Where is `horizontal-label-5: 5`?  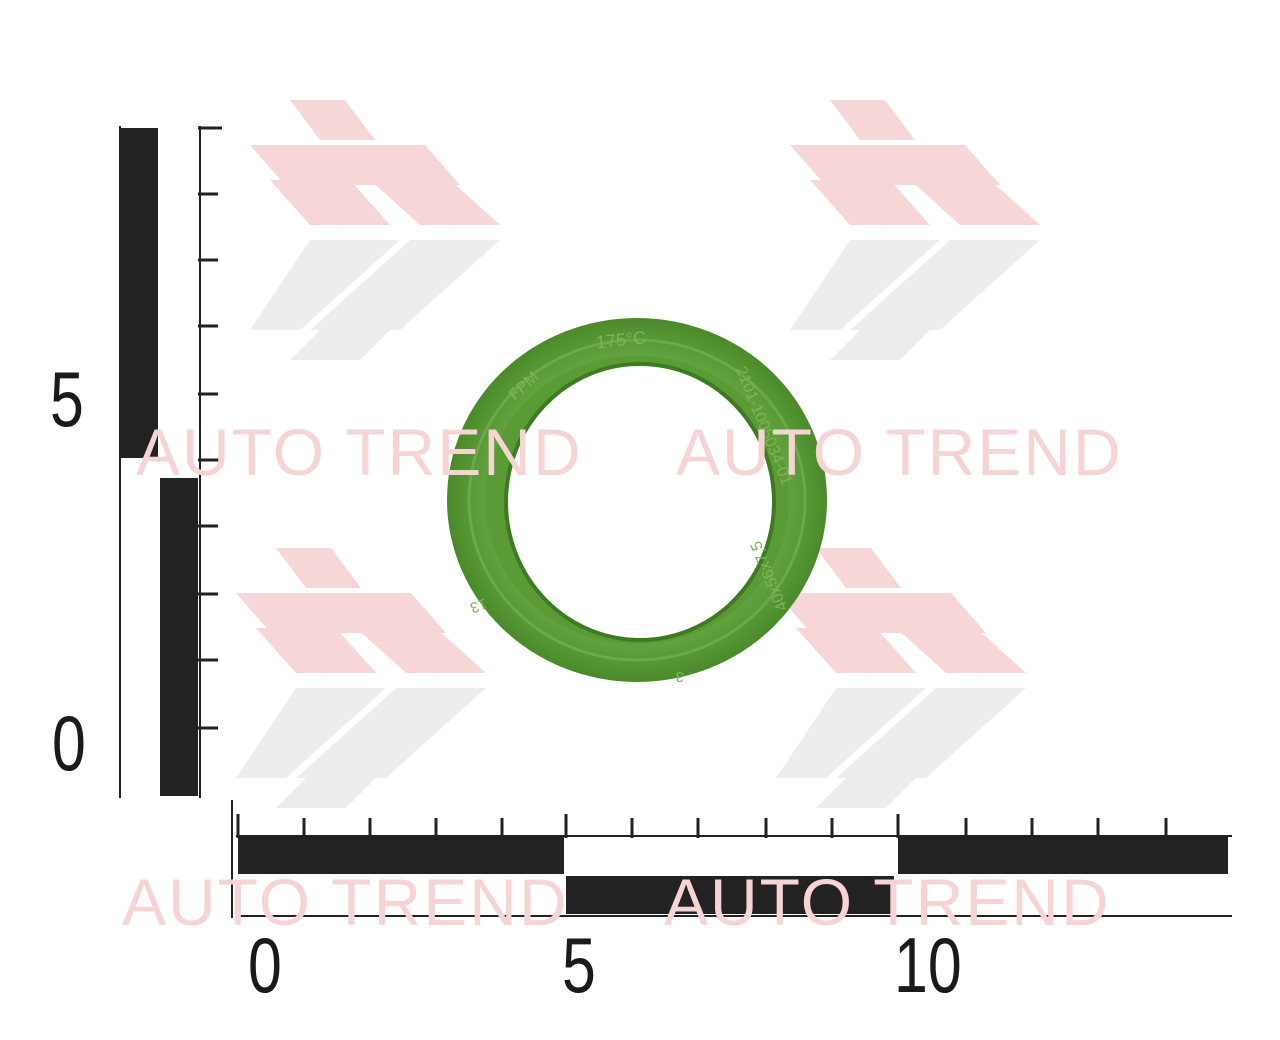
horizontal-label-5: 5 is located at coordinates (579, 965).